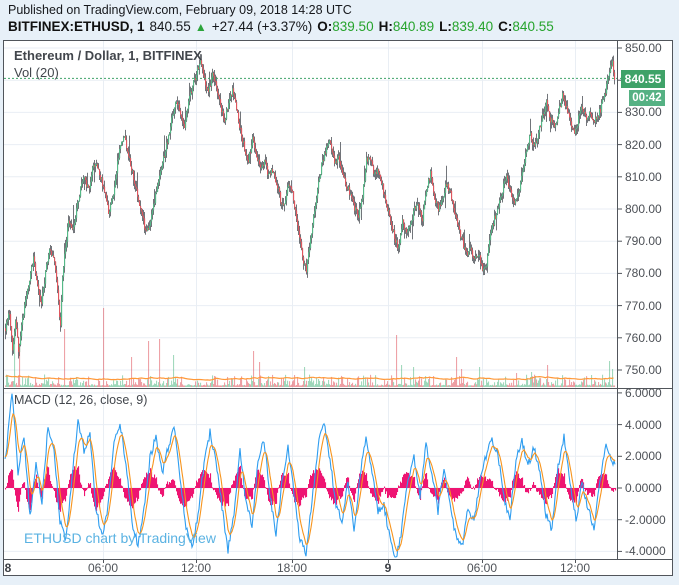  Describe the element at coordinates (262, 26) in the screenshot. I see `price-change: +27.44 (+3.37%)` at that location.